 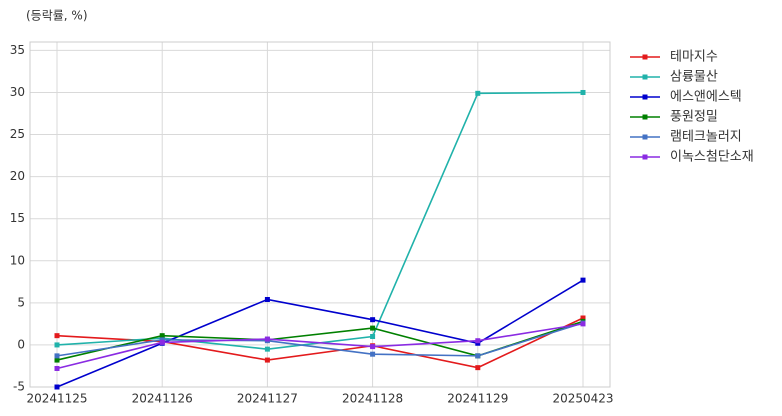 What do you see at coordinates (694, 117) in the screenshot?
I see `legend-label: 풍원정밀` at bounding box center [694, 117].